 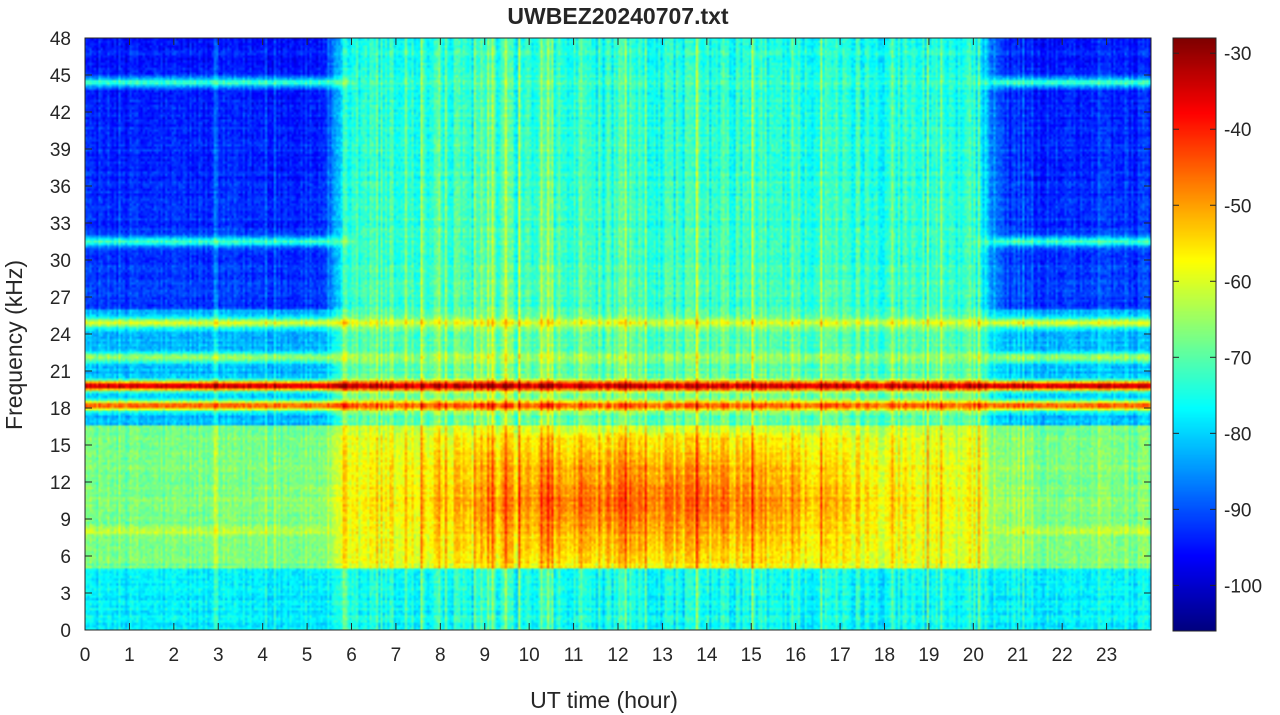 What do you see at coordinates (85, 655) in the screenshot?
I see `x-tick-label: 0` at bounding box center [85, 655].